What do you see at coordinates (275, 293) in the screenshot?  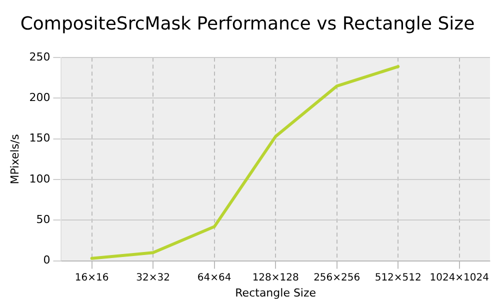 I see `x-axis-title: Rectangle Size` at bounding box center [275, 293].